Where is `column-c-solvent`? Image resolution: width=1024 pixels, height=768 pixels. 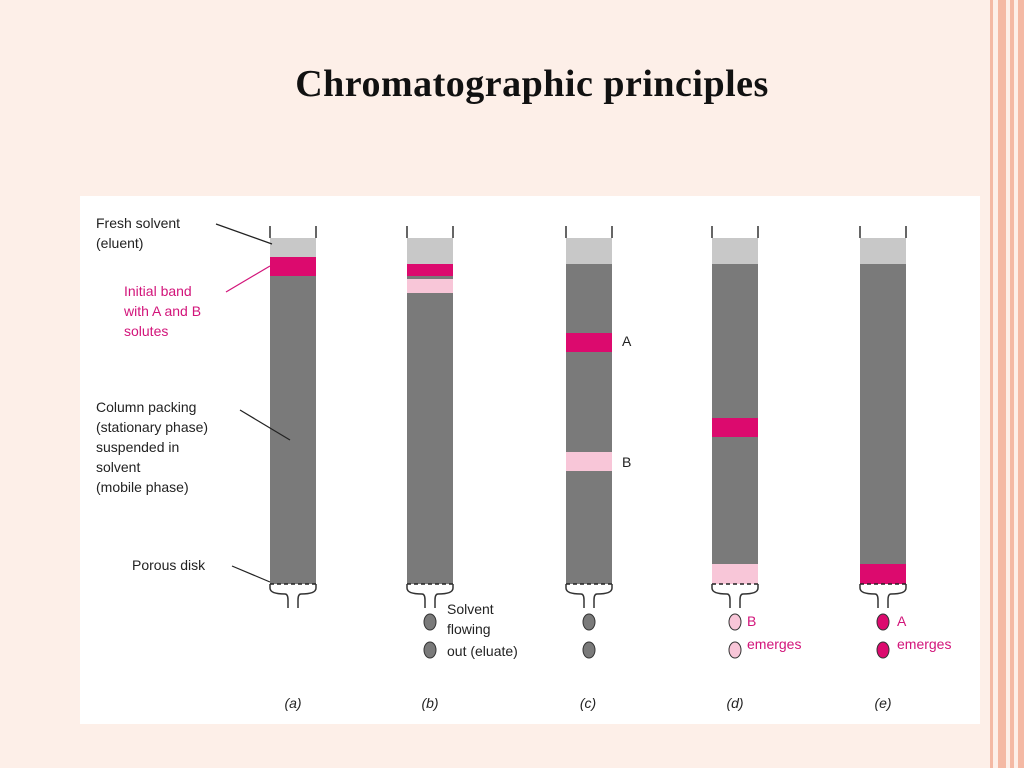
column-c-solvent is located at coordinates (589, 251).